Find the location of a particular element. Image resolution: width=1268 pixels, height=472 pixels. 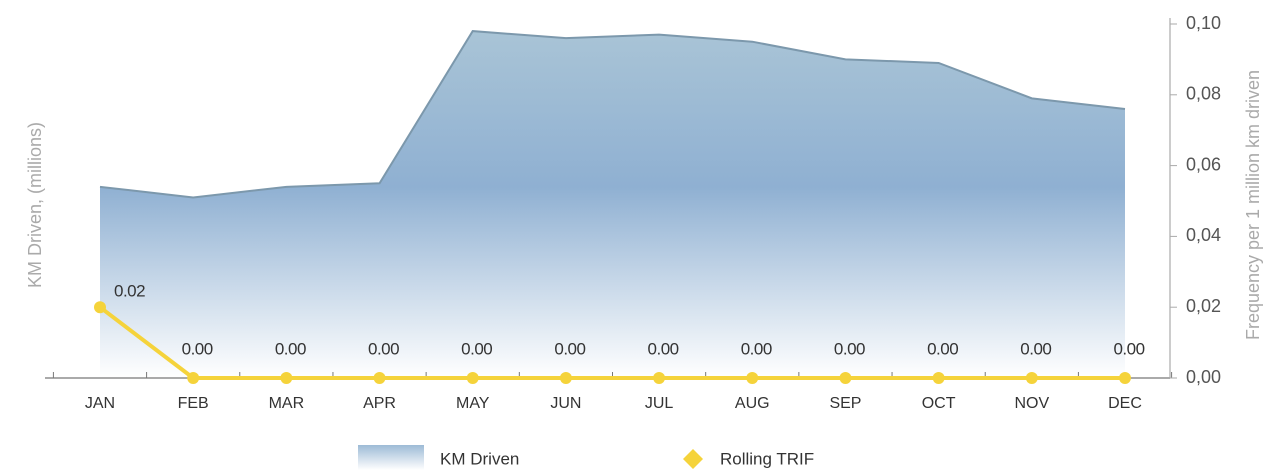

x-tick-label: MAR is located at coordinates (287, 403).